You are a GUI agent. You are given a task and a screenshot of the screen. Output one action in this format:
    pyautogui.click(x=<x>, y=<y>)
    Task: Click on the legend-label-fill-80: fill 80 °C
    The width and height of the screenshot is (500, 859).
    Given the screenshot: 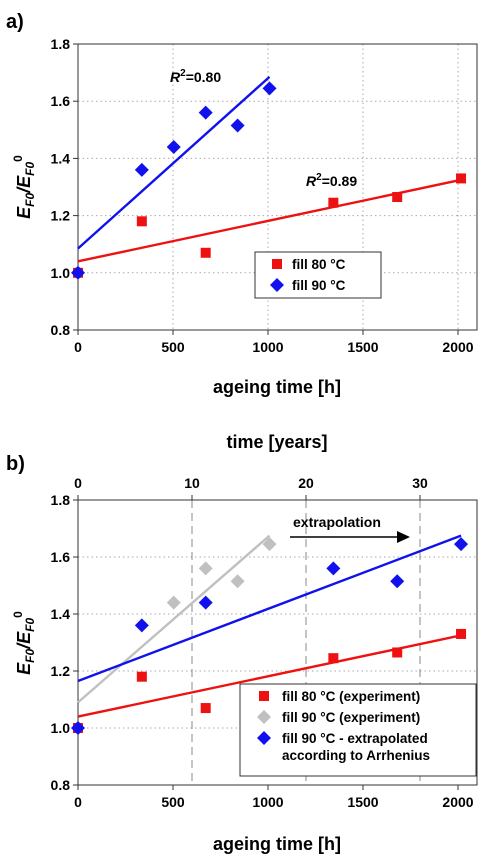 What is the action you would take?
    pyautogui.click(x=319, y=264)
    